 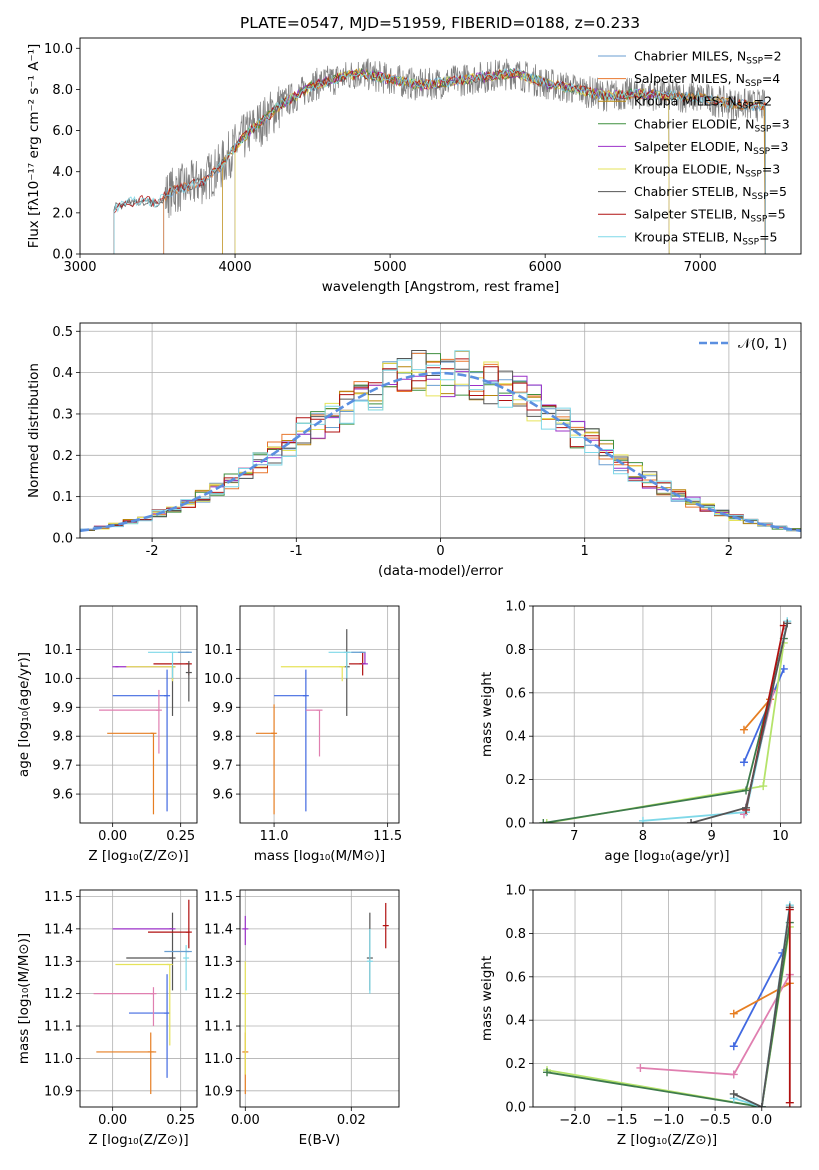 I want to click on x-tick-label: 2, so click(x=729, y=551).